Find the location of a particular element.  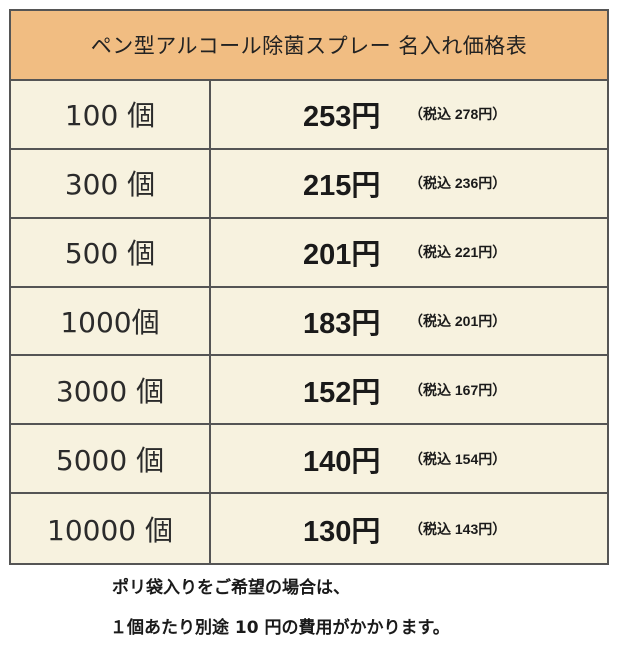

quantity-cell: 100 個 is located at coordinates (111, 115).